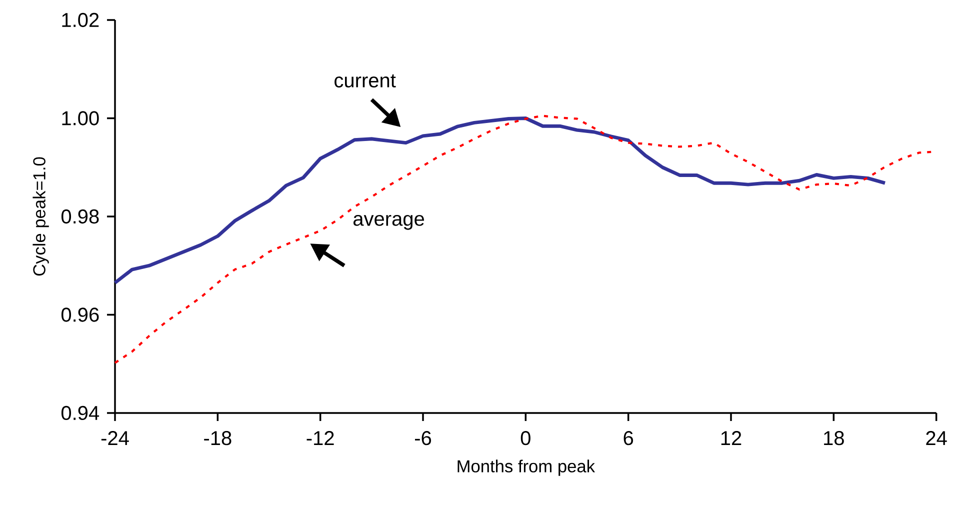  Describe the element at coordinates (80, 118) in the screenshot. I see `y-tick-label: 1.00` at that location.